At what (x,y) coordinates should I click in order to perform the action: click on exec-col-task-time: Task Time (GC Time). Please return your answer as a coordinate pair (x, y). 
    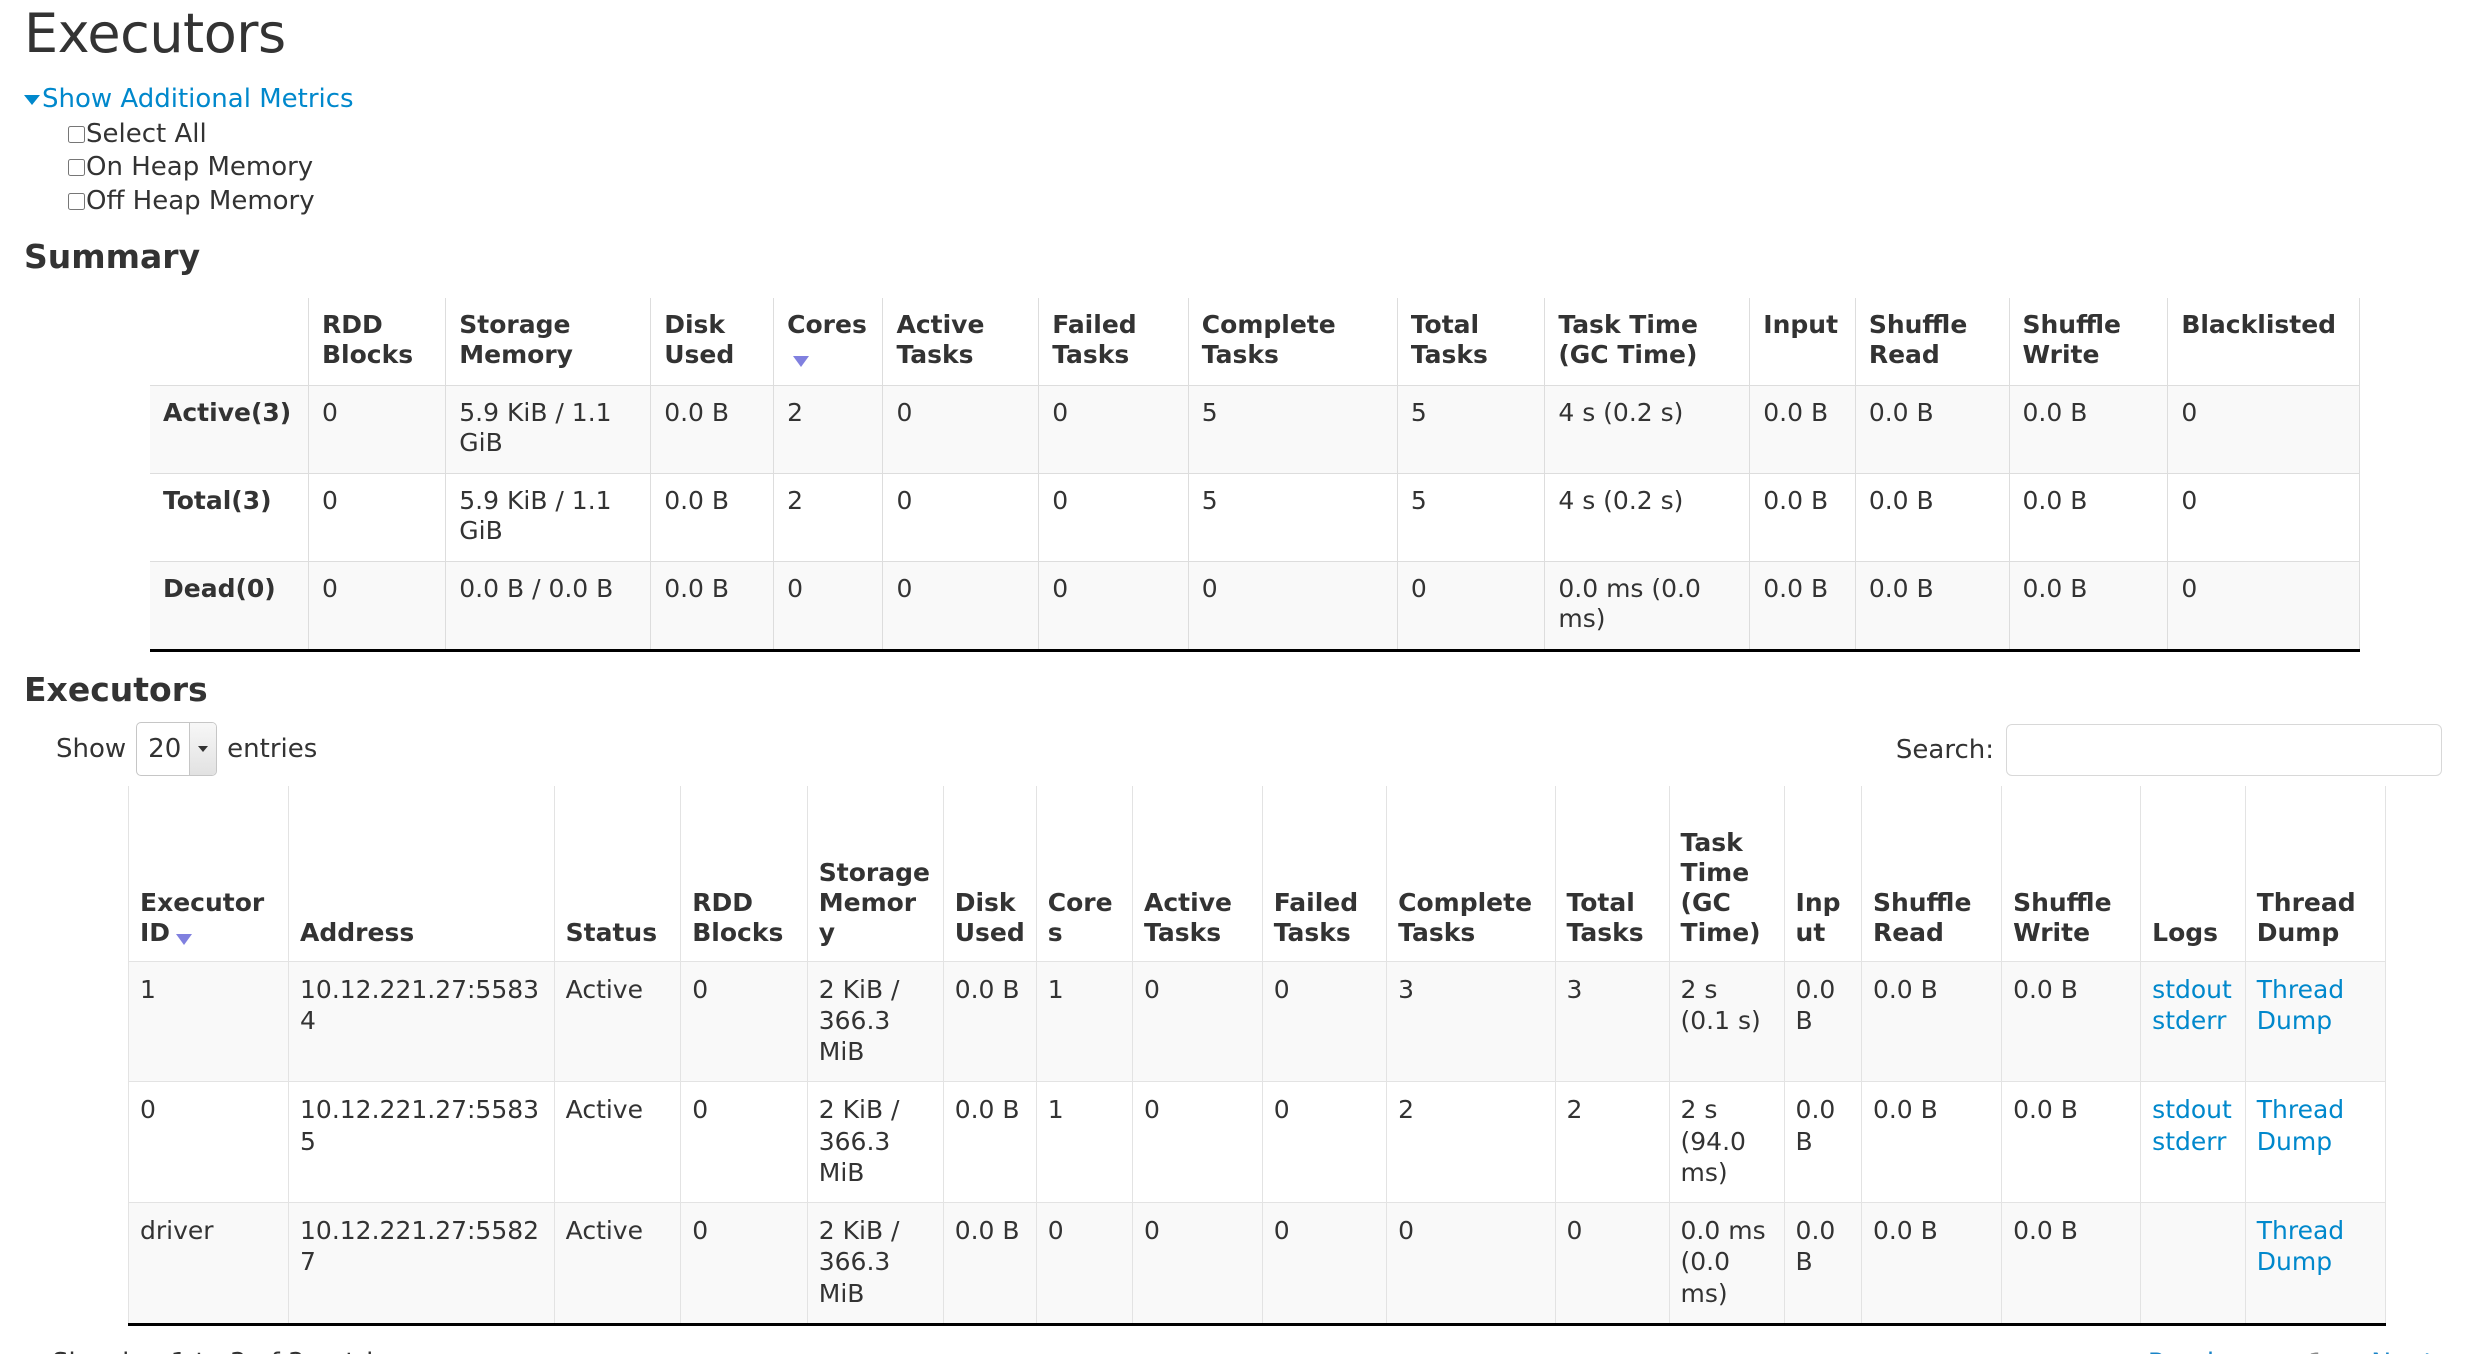
    Looking at the image, I should click on (1726, 874).